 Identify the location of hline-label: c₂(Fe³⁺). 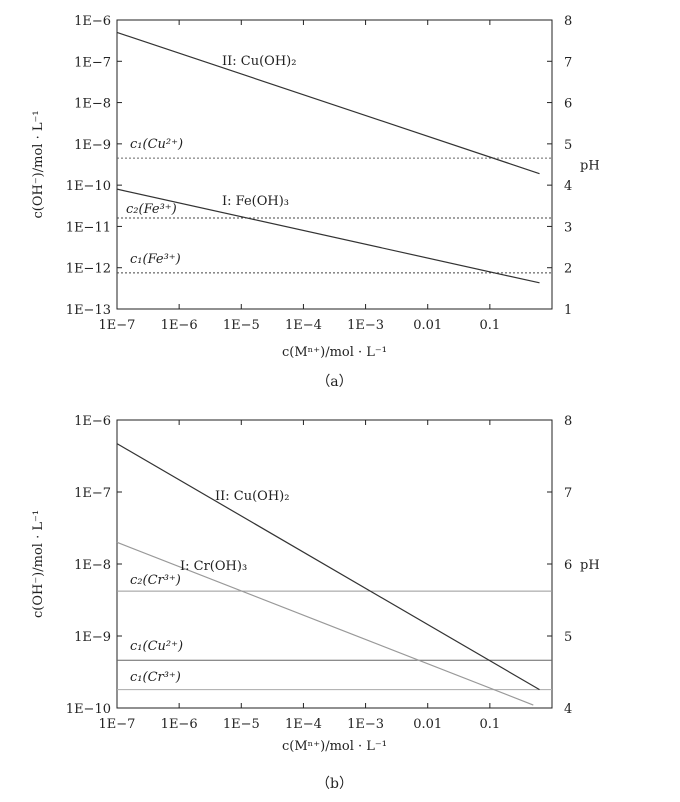
(151, 209).